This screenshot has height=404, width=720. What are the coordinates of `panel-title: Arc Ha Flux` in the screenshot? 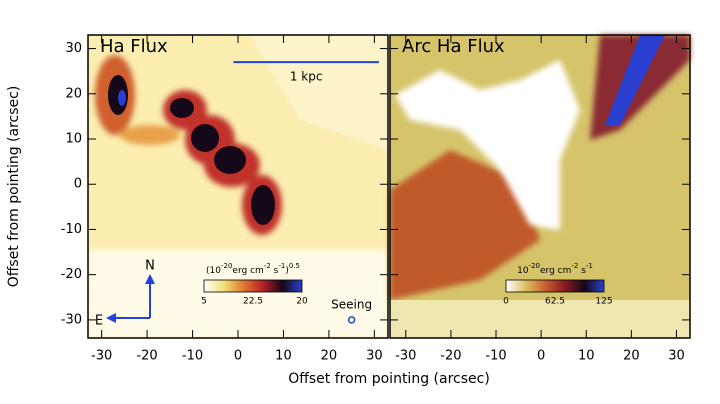 It's located at (453, 46).